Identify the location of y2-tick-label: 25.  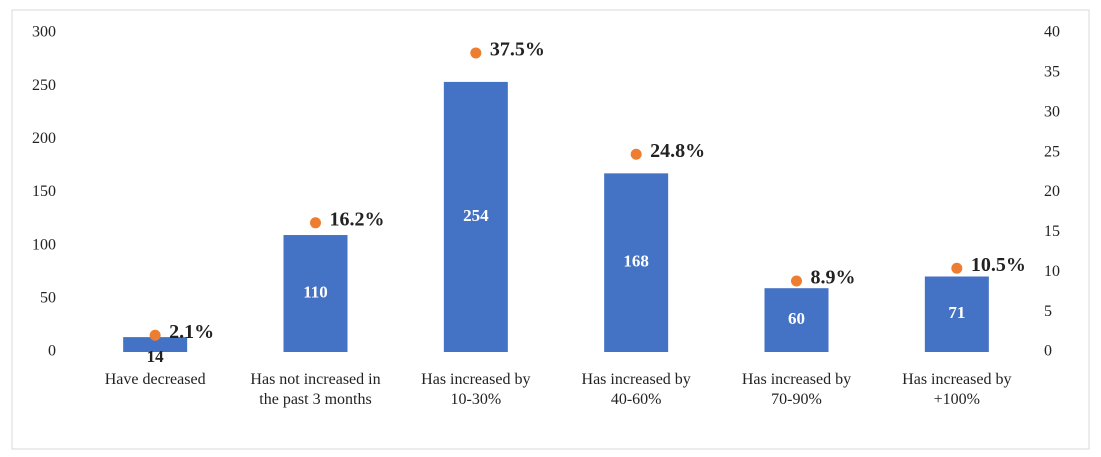
(1052, 151).